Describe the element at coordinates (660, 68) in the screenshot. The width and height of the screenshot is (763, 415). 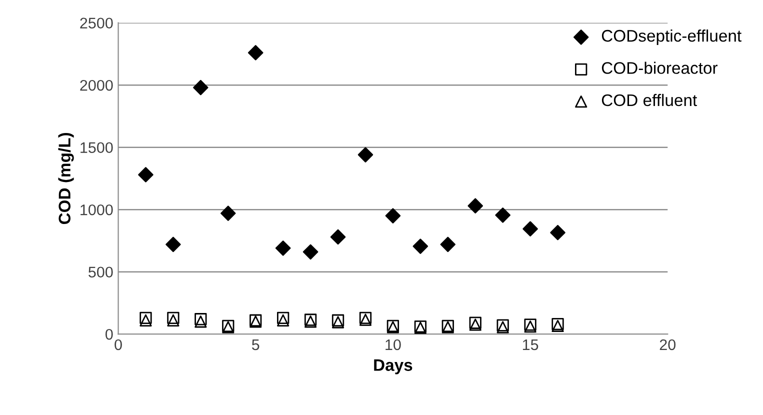
I see `legend-label: COD-bioreactor` at that location.